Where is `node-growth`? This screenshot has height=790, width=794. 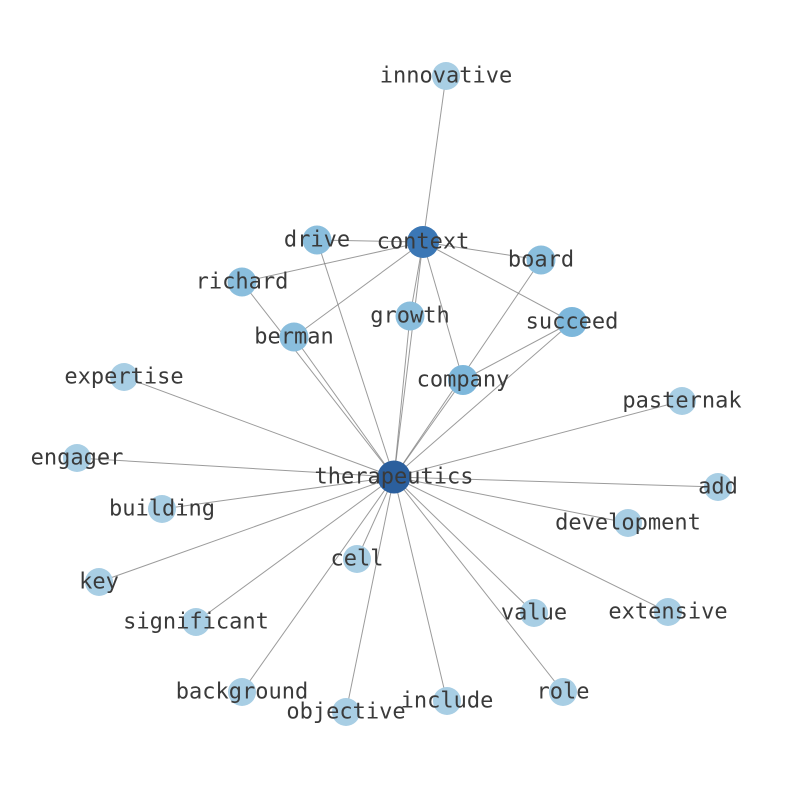 node-growth is located at coordinates (410, 316).